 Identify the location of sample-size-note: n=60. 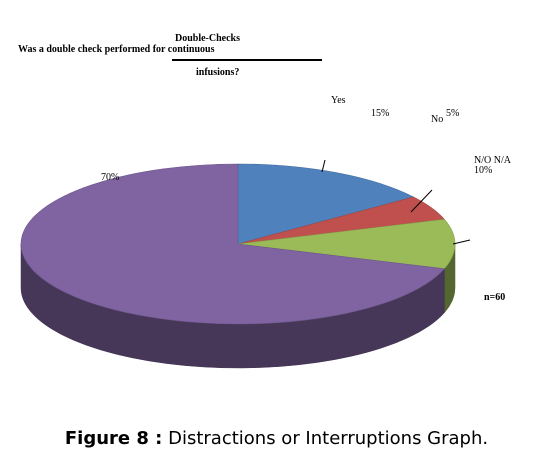
(495, 297).